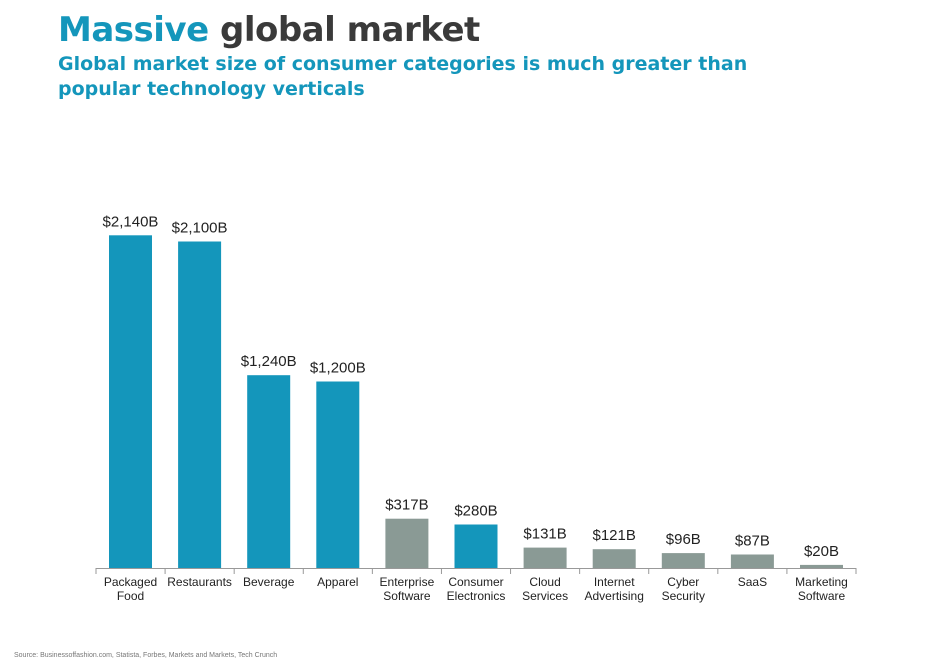 The image size is (925, 665). I want to click on category-label-line: Cloud, so click(544, 582).